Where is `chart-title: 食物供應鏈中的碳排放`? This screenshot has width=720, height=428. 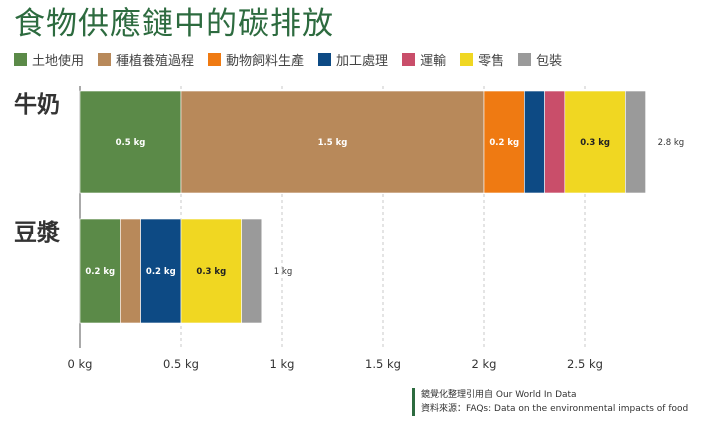
chart-title: 食物供應鏈中的碳排放 is located at coordinates (174, 24).